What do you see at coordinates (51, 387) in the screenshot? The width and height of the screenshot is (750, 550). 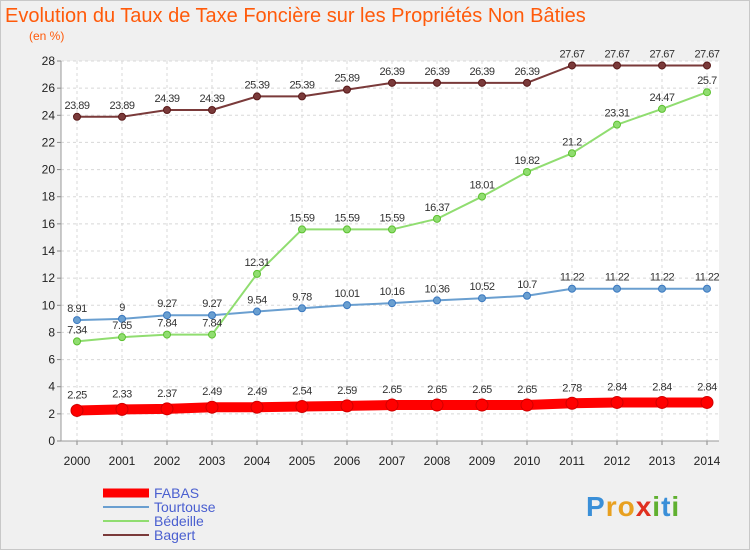 I see `y-tick-label: 4` at bounding box center [51, 387].